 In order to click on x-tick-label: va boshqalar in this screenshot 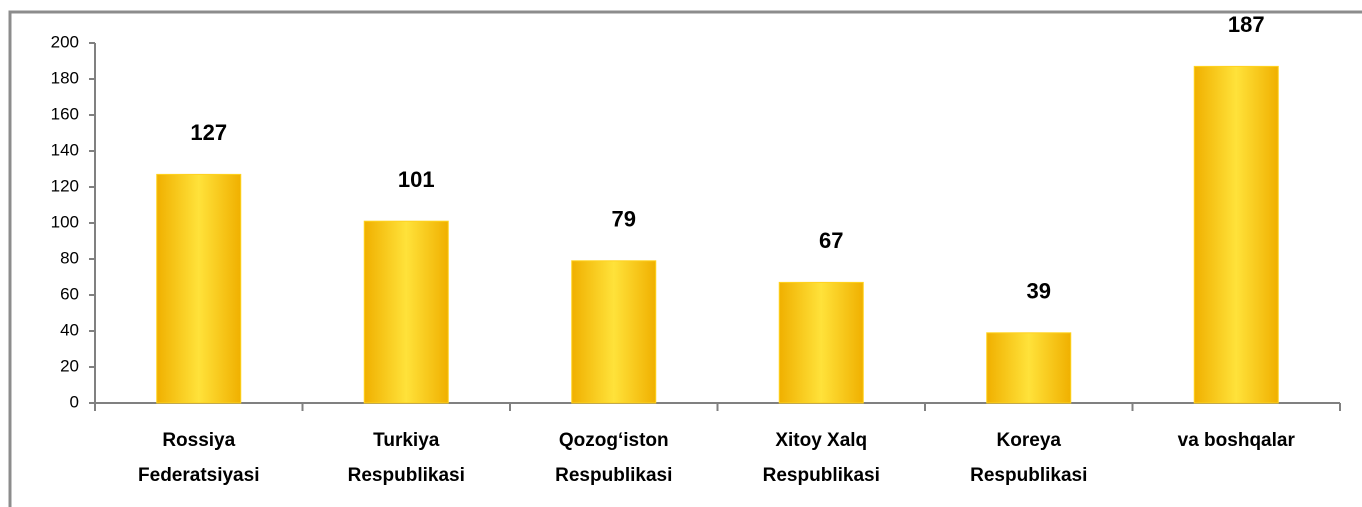, I will do `click(1237, 440)`.